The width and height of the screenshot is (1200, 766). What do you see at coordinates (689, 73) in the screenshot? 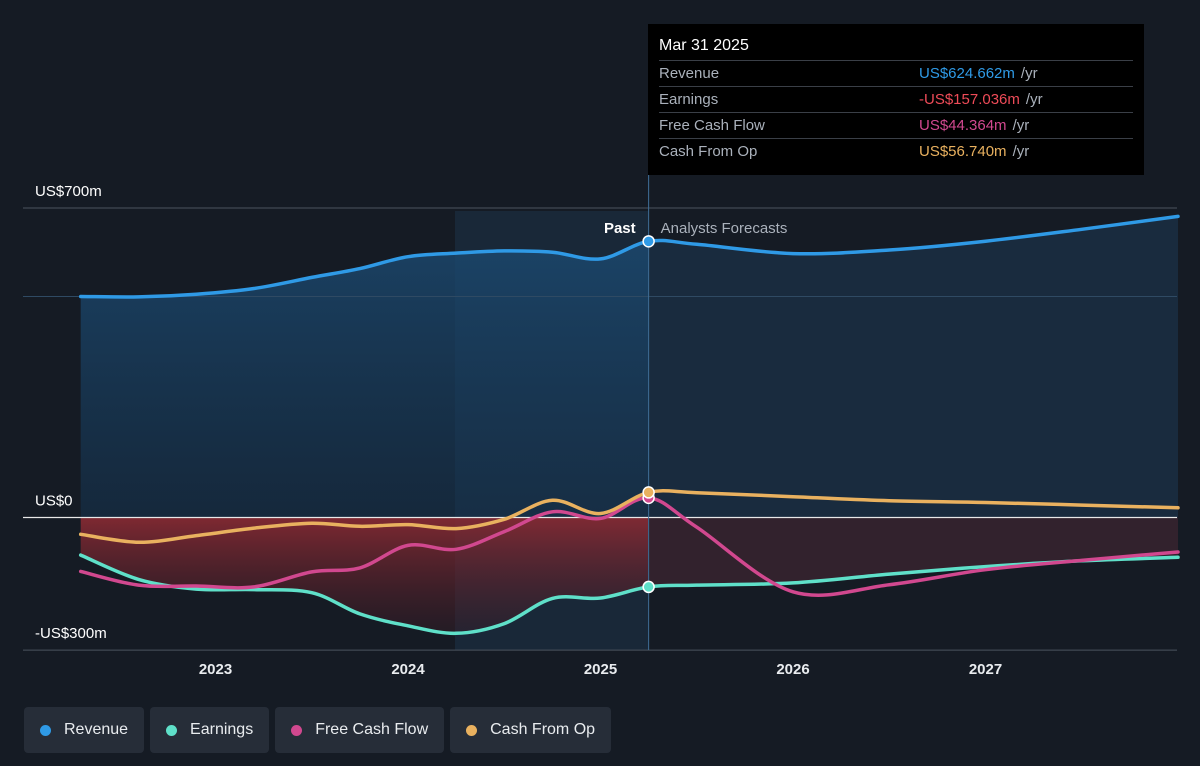
I see `tooltip-row-label: Revenue` at bounding box center [689, 73].